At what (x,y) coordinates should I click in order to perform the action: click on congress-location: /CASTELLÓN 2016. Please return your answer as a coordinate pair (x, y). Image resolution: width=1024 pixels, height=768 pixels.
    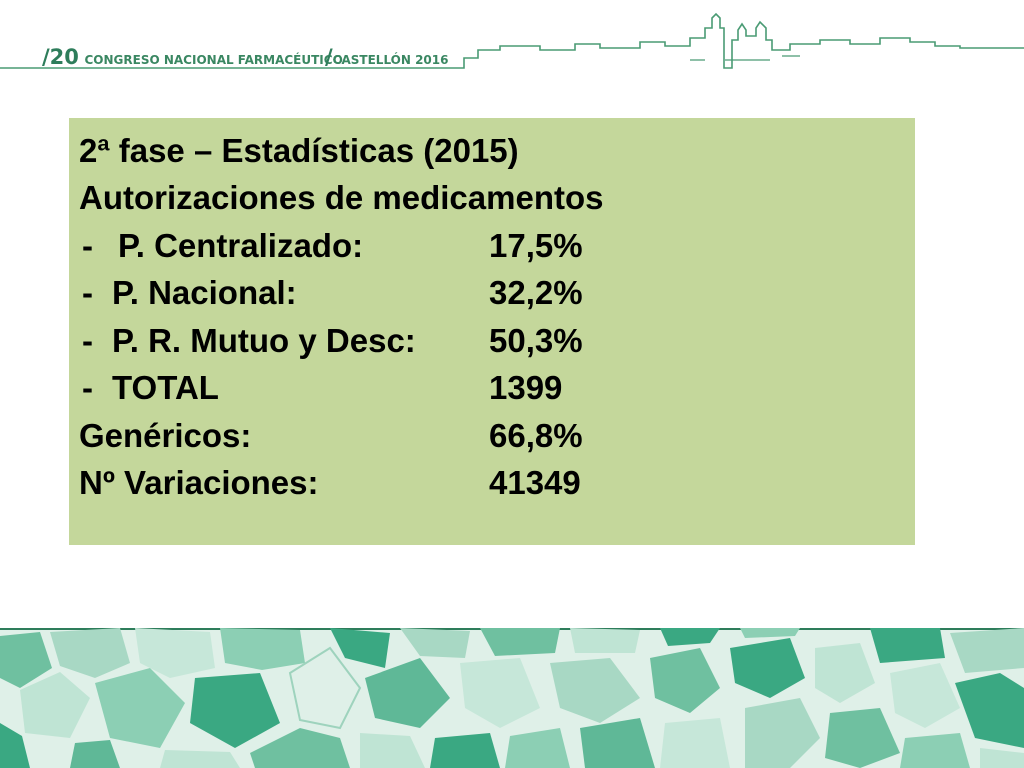
    Looking at the image, I should click on (386, 57).